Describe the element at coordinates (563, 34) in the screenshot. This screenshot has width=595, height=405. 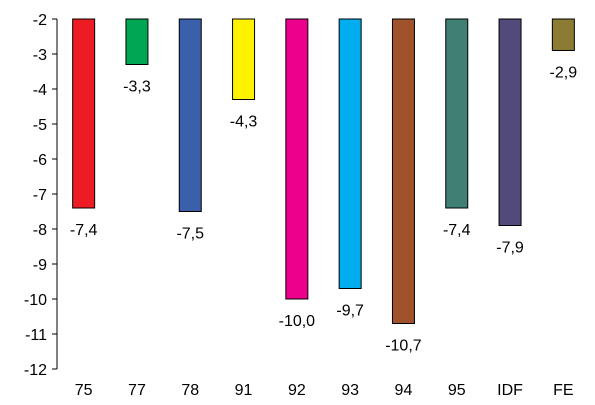
I see `bar-FE` at that location.